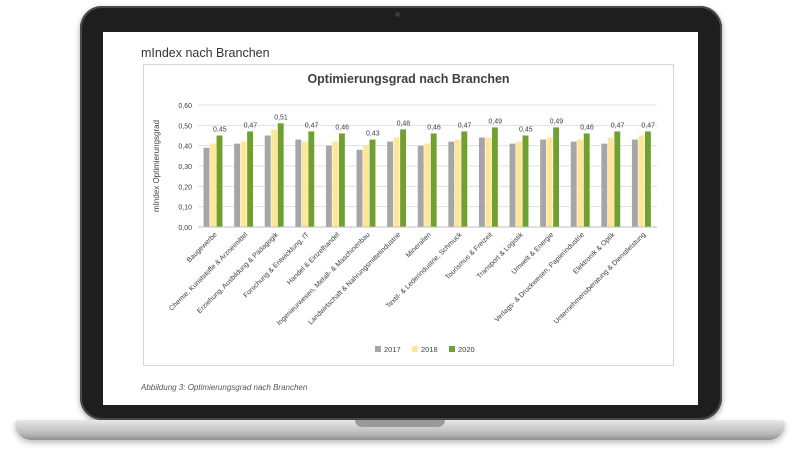  I want to click on data-label: 0,48, so click(404, 123).